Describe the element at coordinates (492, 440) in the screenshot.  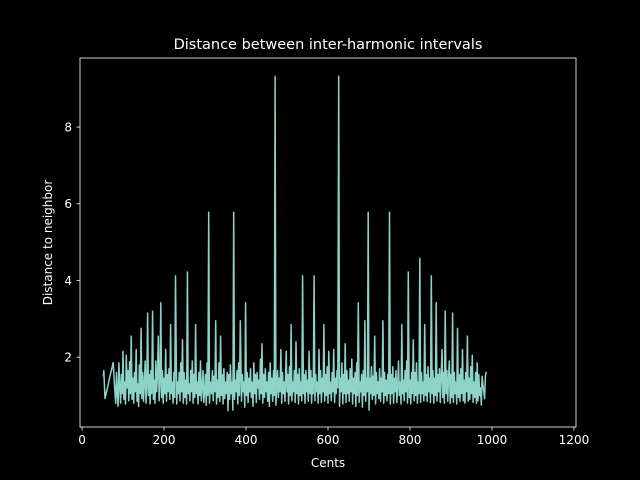
I see `x-tick-label: 1000` at that location.